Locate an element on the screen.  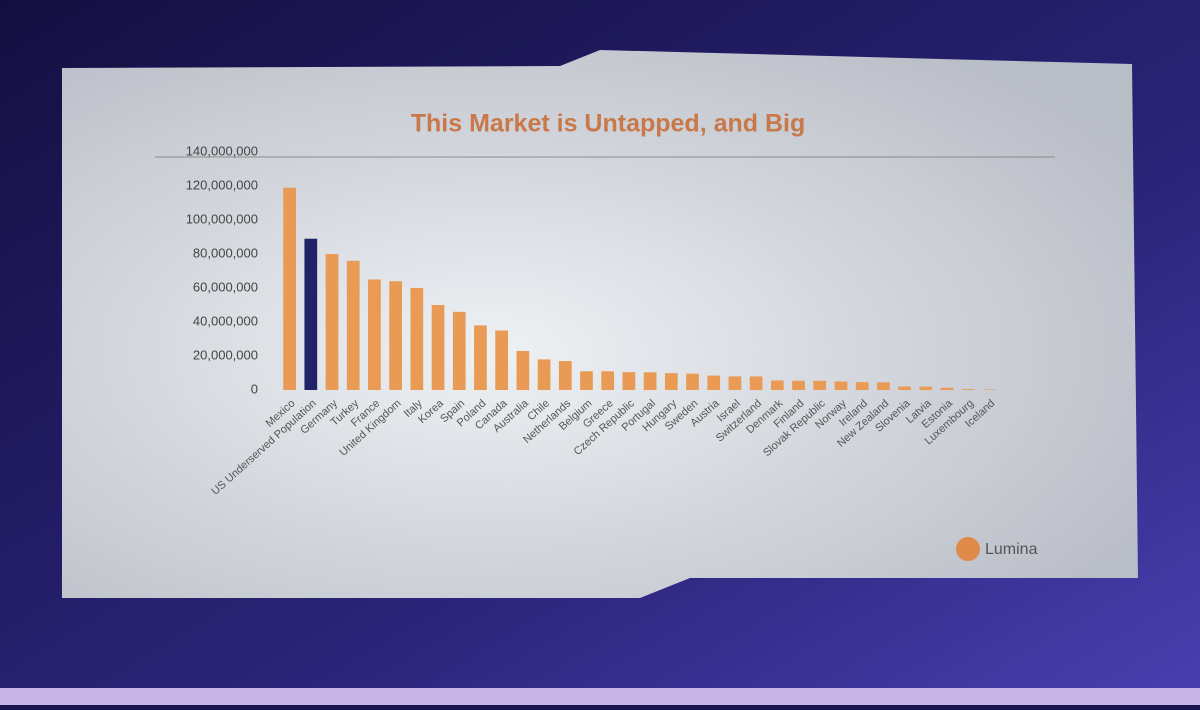
y-tick-label: 100,000,000 is located at coordinates (222, 218).